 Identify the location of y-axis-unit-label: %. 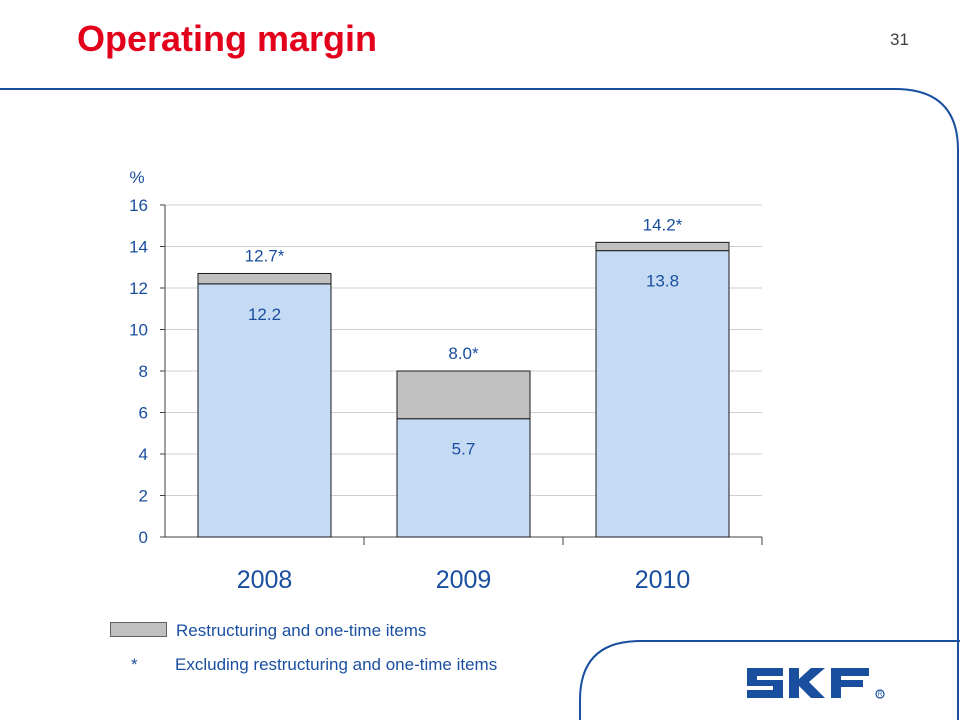
(136, 177).